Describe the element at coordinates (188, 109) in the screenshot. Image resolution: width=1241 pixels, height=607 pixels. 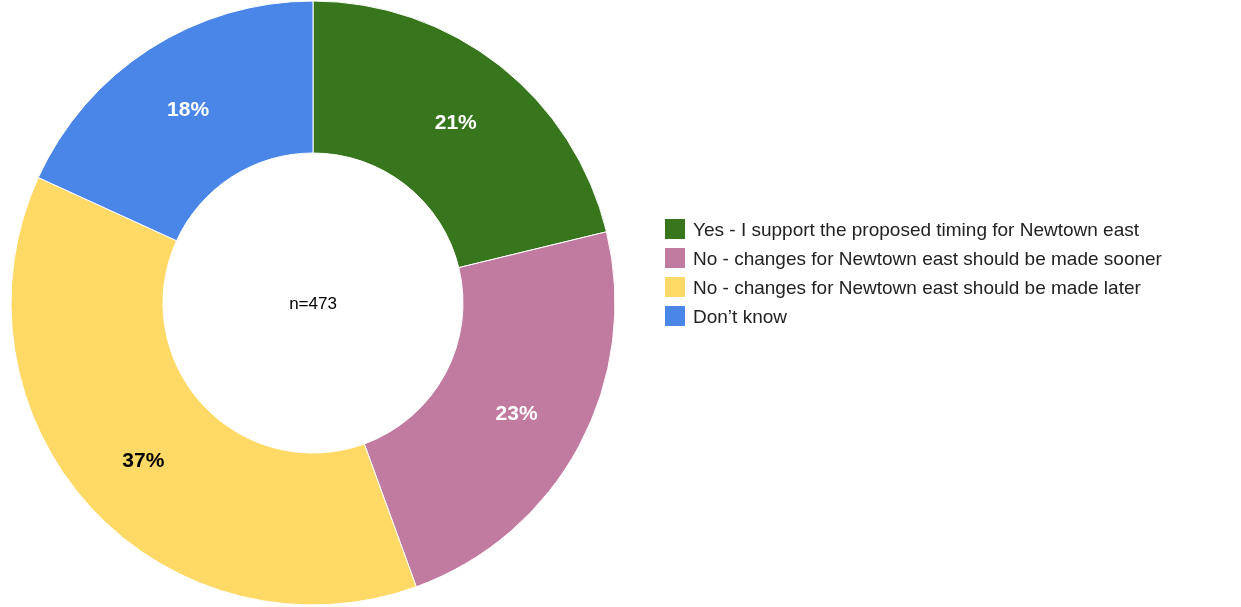
I see `data-label: 18%` at that location.